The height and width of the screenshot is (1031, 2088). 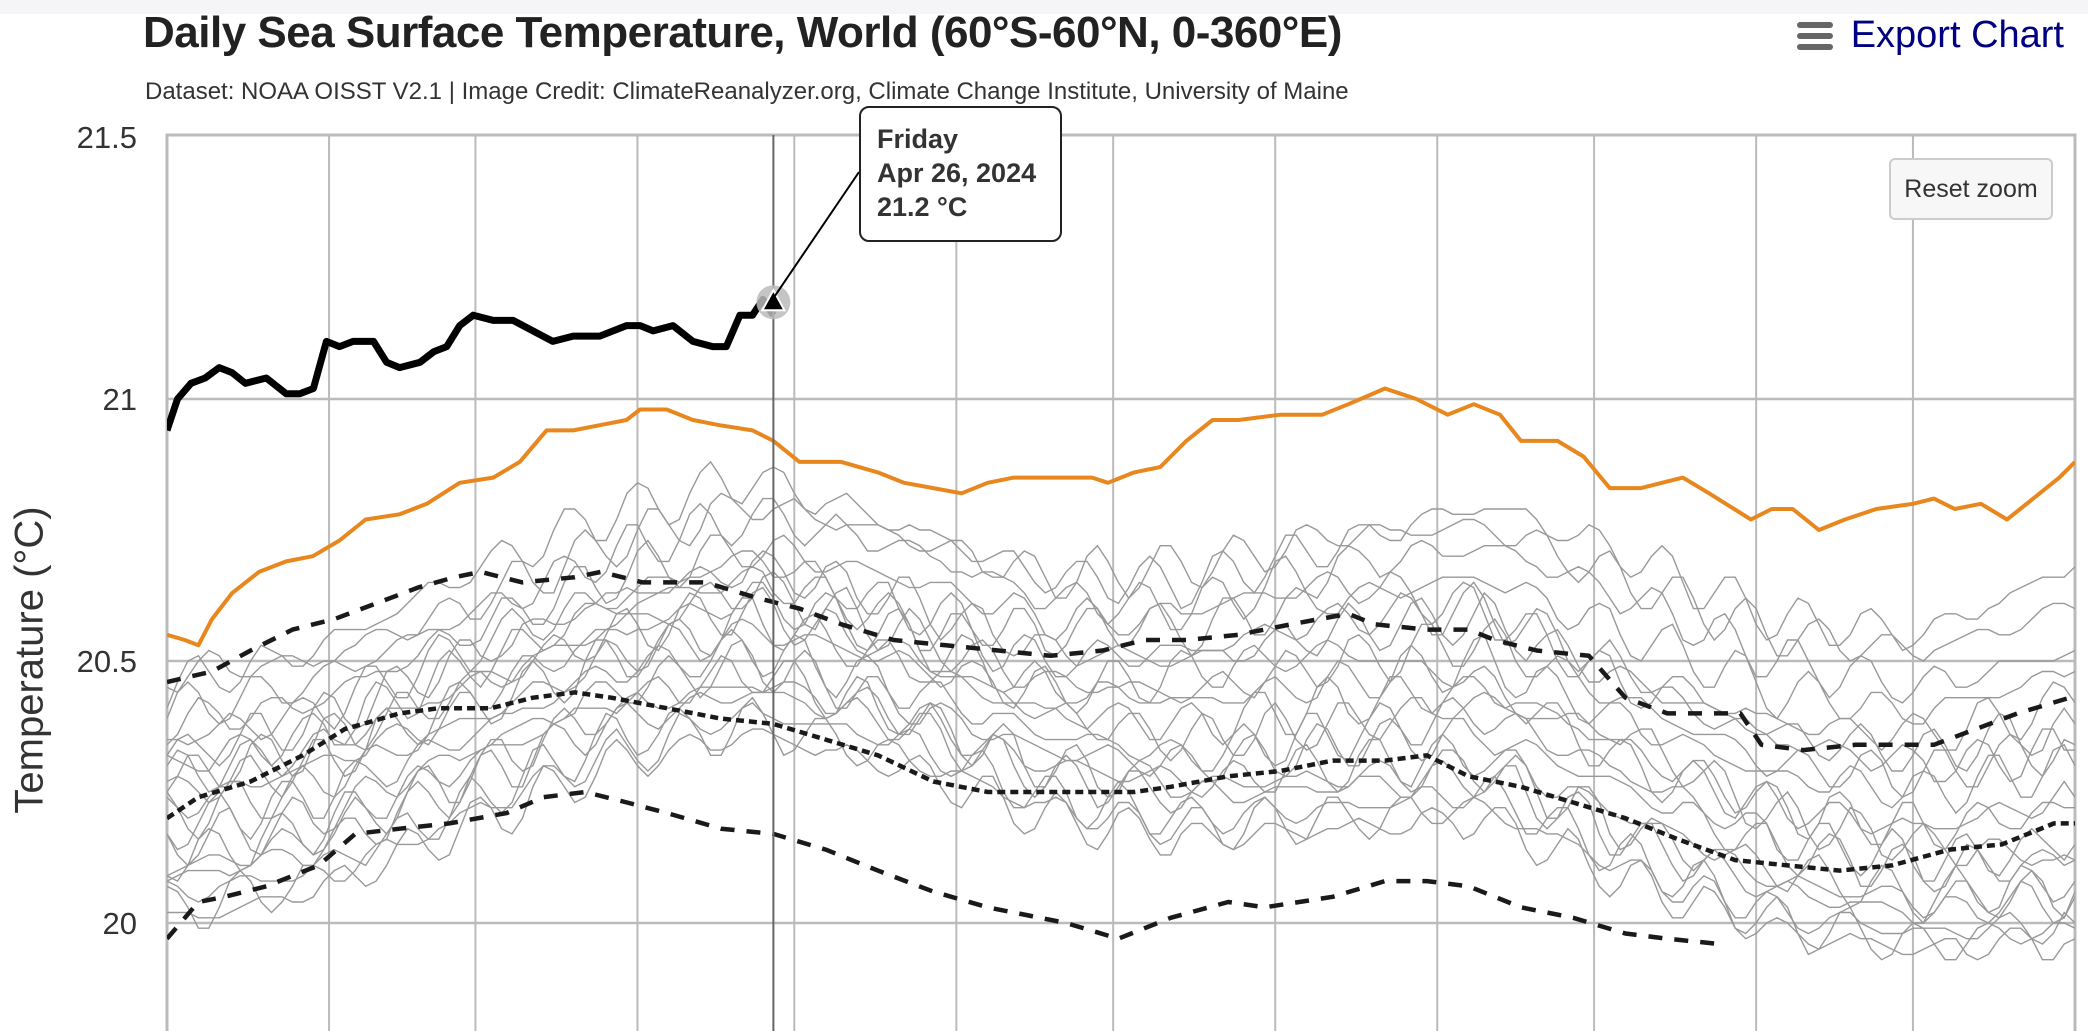 I want to click on highlight-marker-triangle, so click(x=773, y=300).